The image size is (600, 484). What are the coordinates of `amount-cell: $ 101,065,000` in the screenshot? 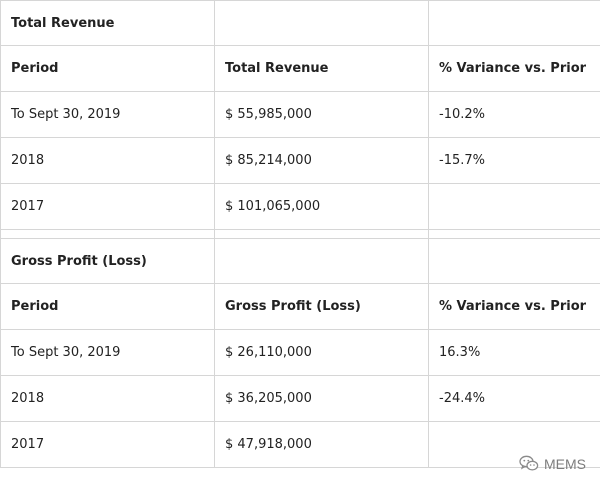 It's located at (321, 206).